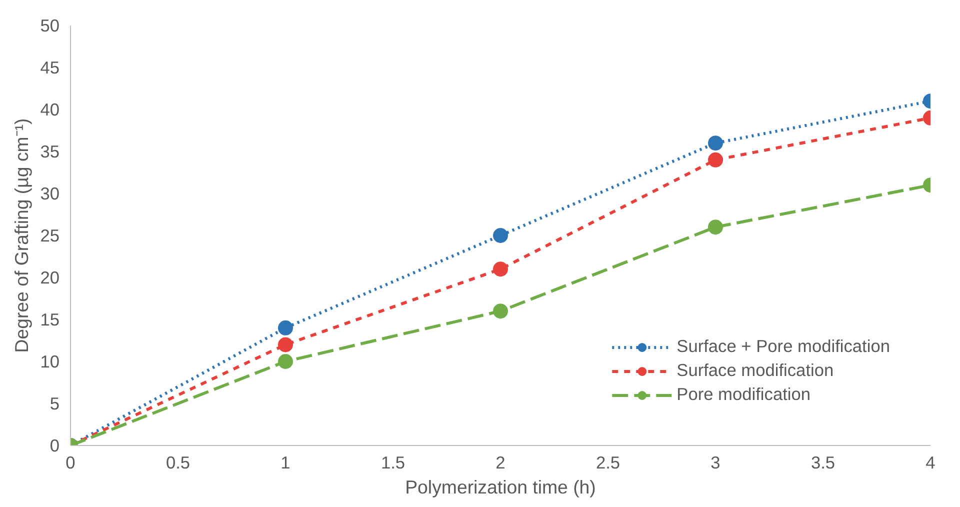 The height and width of the screenshot is (507, 960). Describe the element at coordinates (755, 370) in the screenshot. I see `legend-label: Surface modification` at that location.